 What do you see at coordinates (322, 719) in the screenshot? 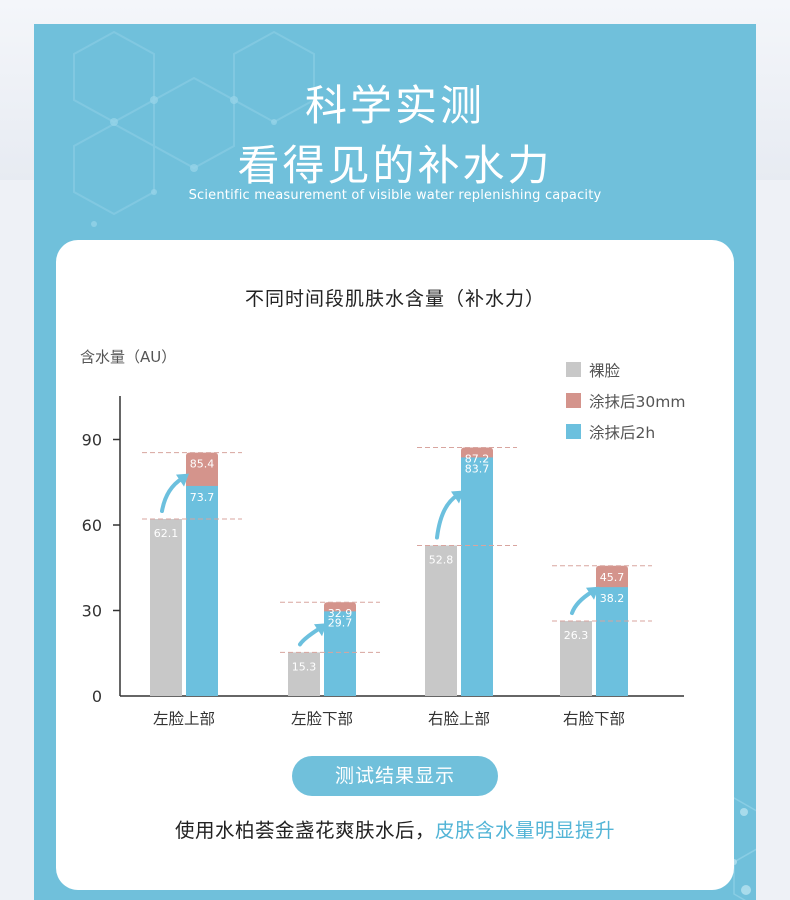
I see `x-category-label: 左脸下部` at bounding box center [322, 719].